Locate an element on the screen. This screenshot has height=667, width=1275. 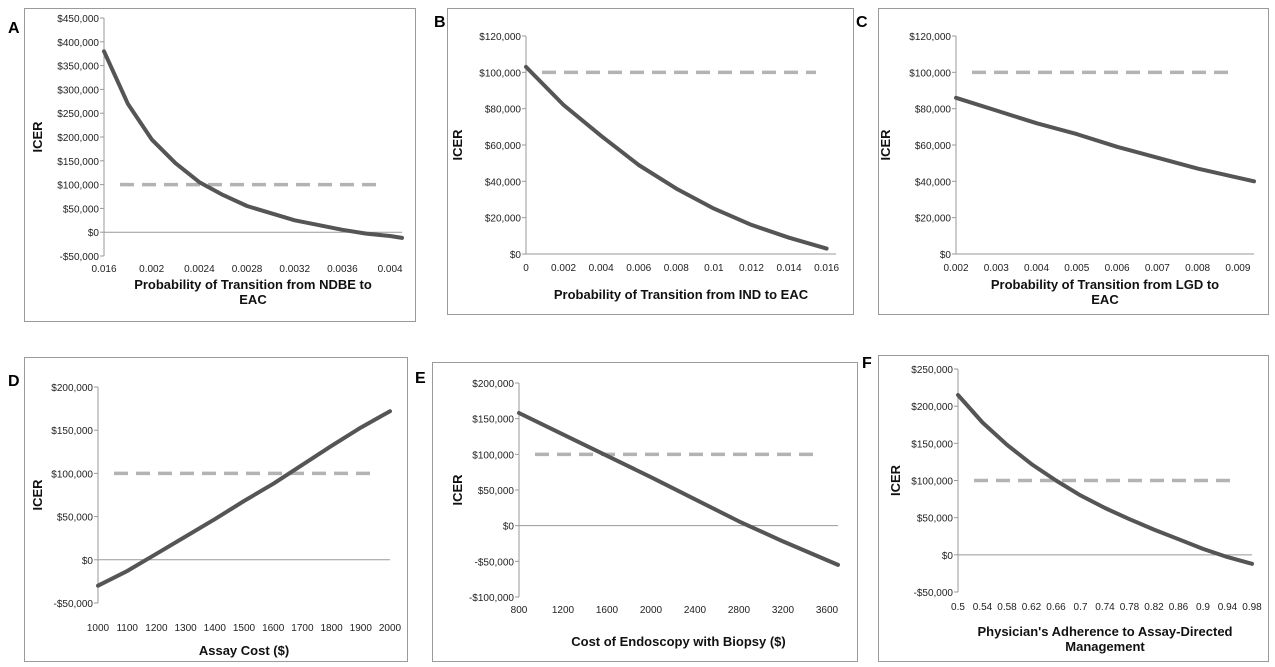
x-tick-label-c: 0.003 is located at coordinates (996, 268).